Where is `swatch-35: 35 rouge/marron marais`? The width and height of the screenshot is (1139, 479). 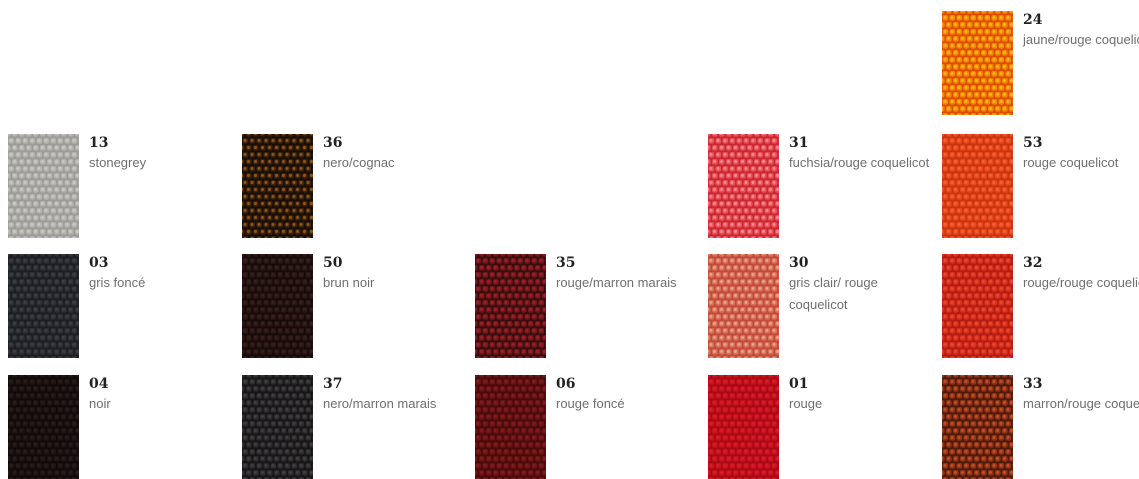 swatch-35: 35 rouge/marron marais is located at coordinates (590, 306).